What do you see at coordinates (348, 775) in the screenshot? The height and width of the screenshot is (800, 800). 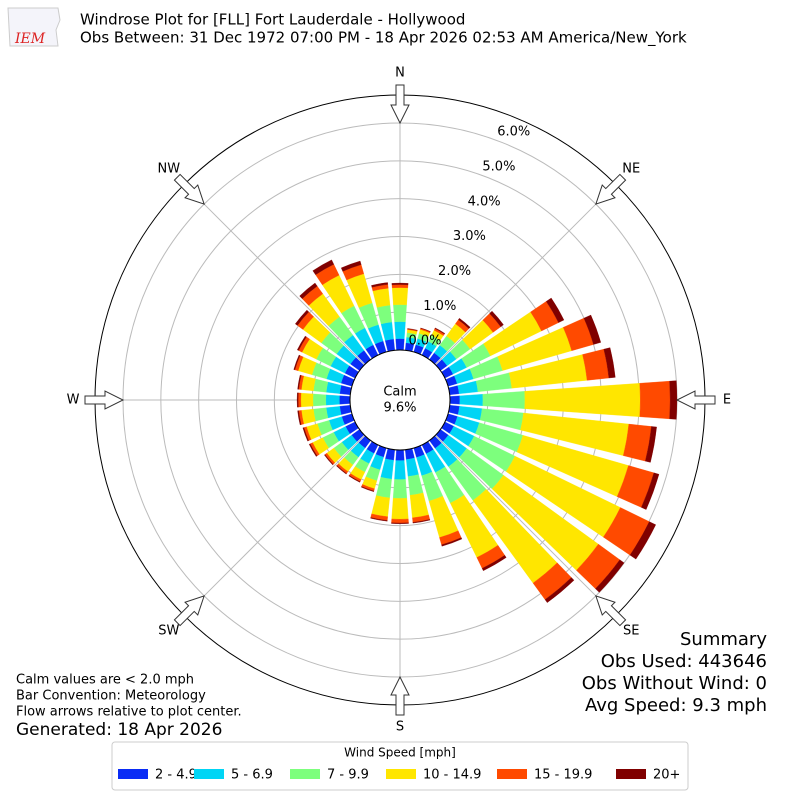 I see `legend-label: 7 - 9.9` at bounding box center [348, 775].